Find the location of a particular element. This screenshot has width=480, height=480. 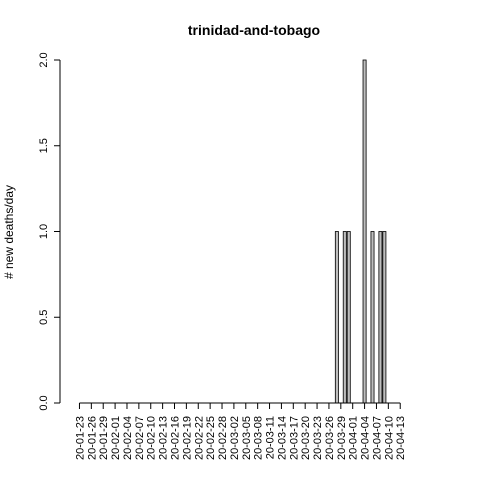

x-tick-label: 20-02-13 is located at coordinates (164, 438).